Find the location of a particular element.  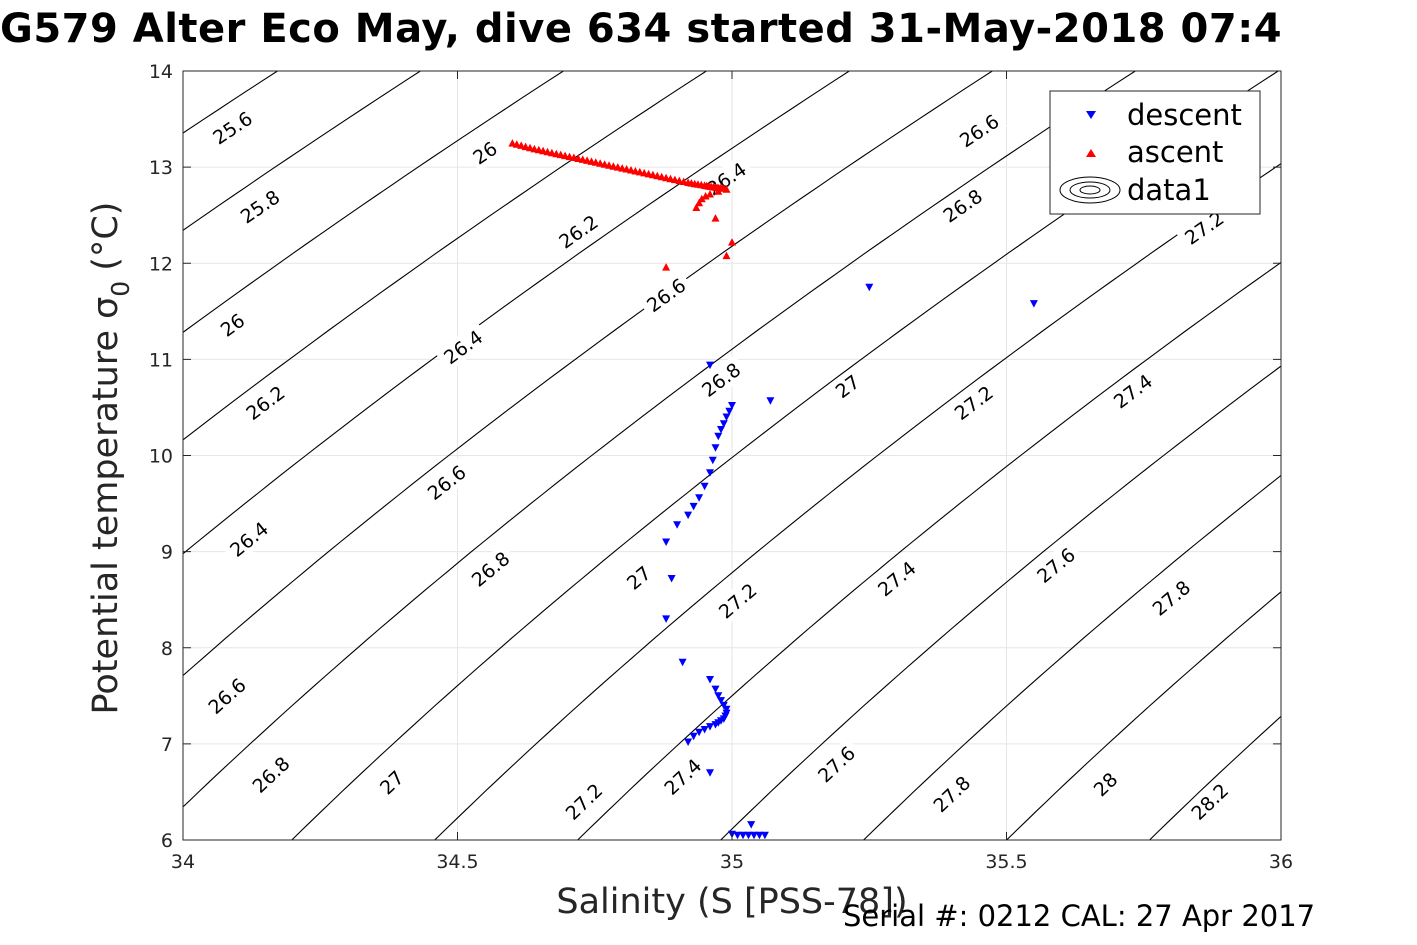

y-tick-label-6: 12 is located at coordinates (161, 264).